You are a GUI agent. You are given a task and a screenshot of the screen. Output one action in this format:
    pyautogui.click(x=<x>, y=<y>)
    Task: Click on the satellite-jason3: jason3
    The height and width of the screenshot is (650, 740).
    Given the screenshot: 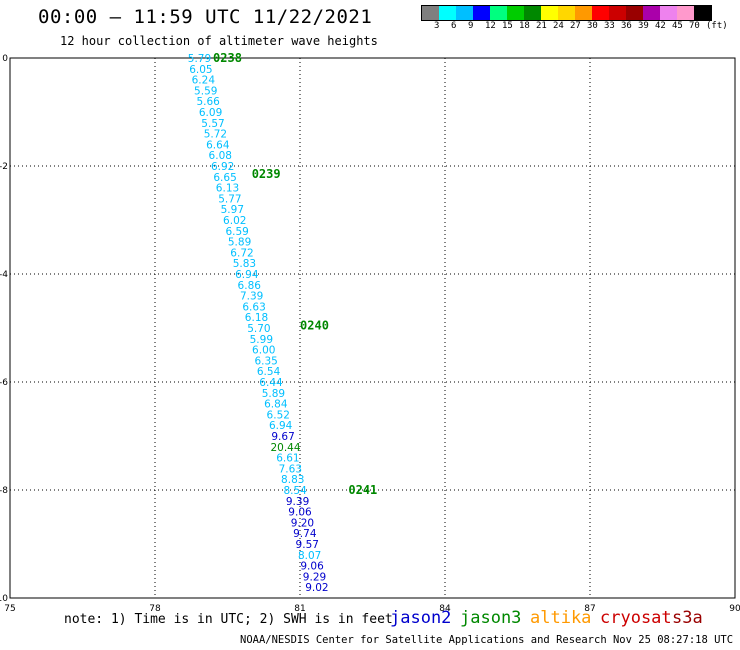 What is the action you would take?
    pyautogui.click(x=491, y=618)
    